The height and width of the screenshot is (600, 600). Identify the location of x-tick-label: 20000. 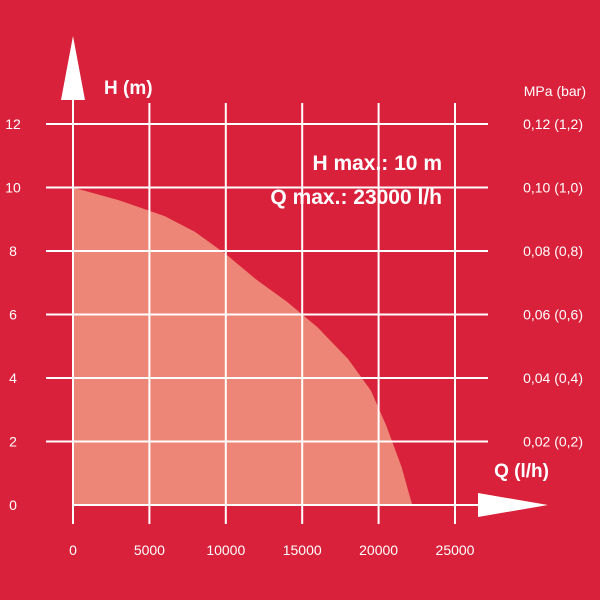
(378, 550).